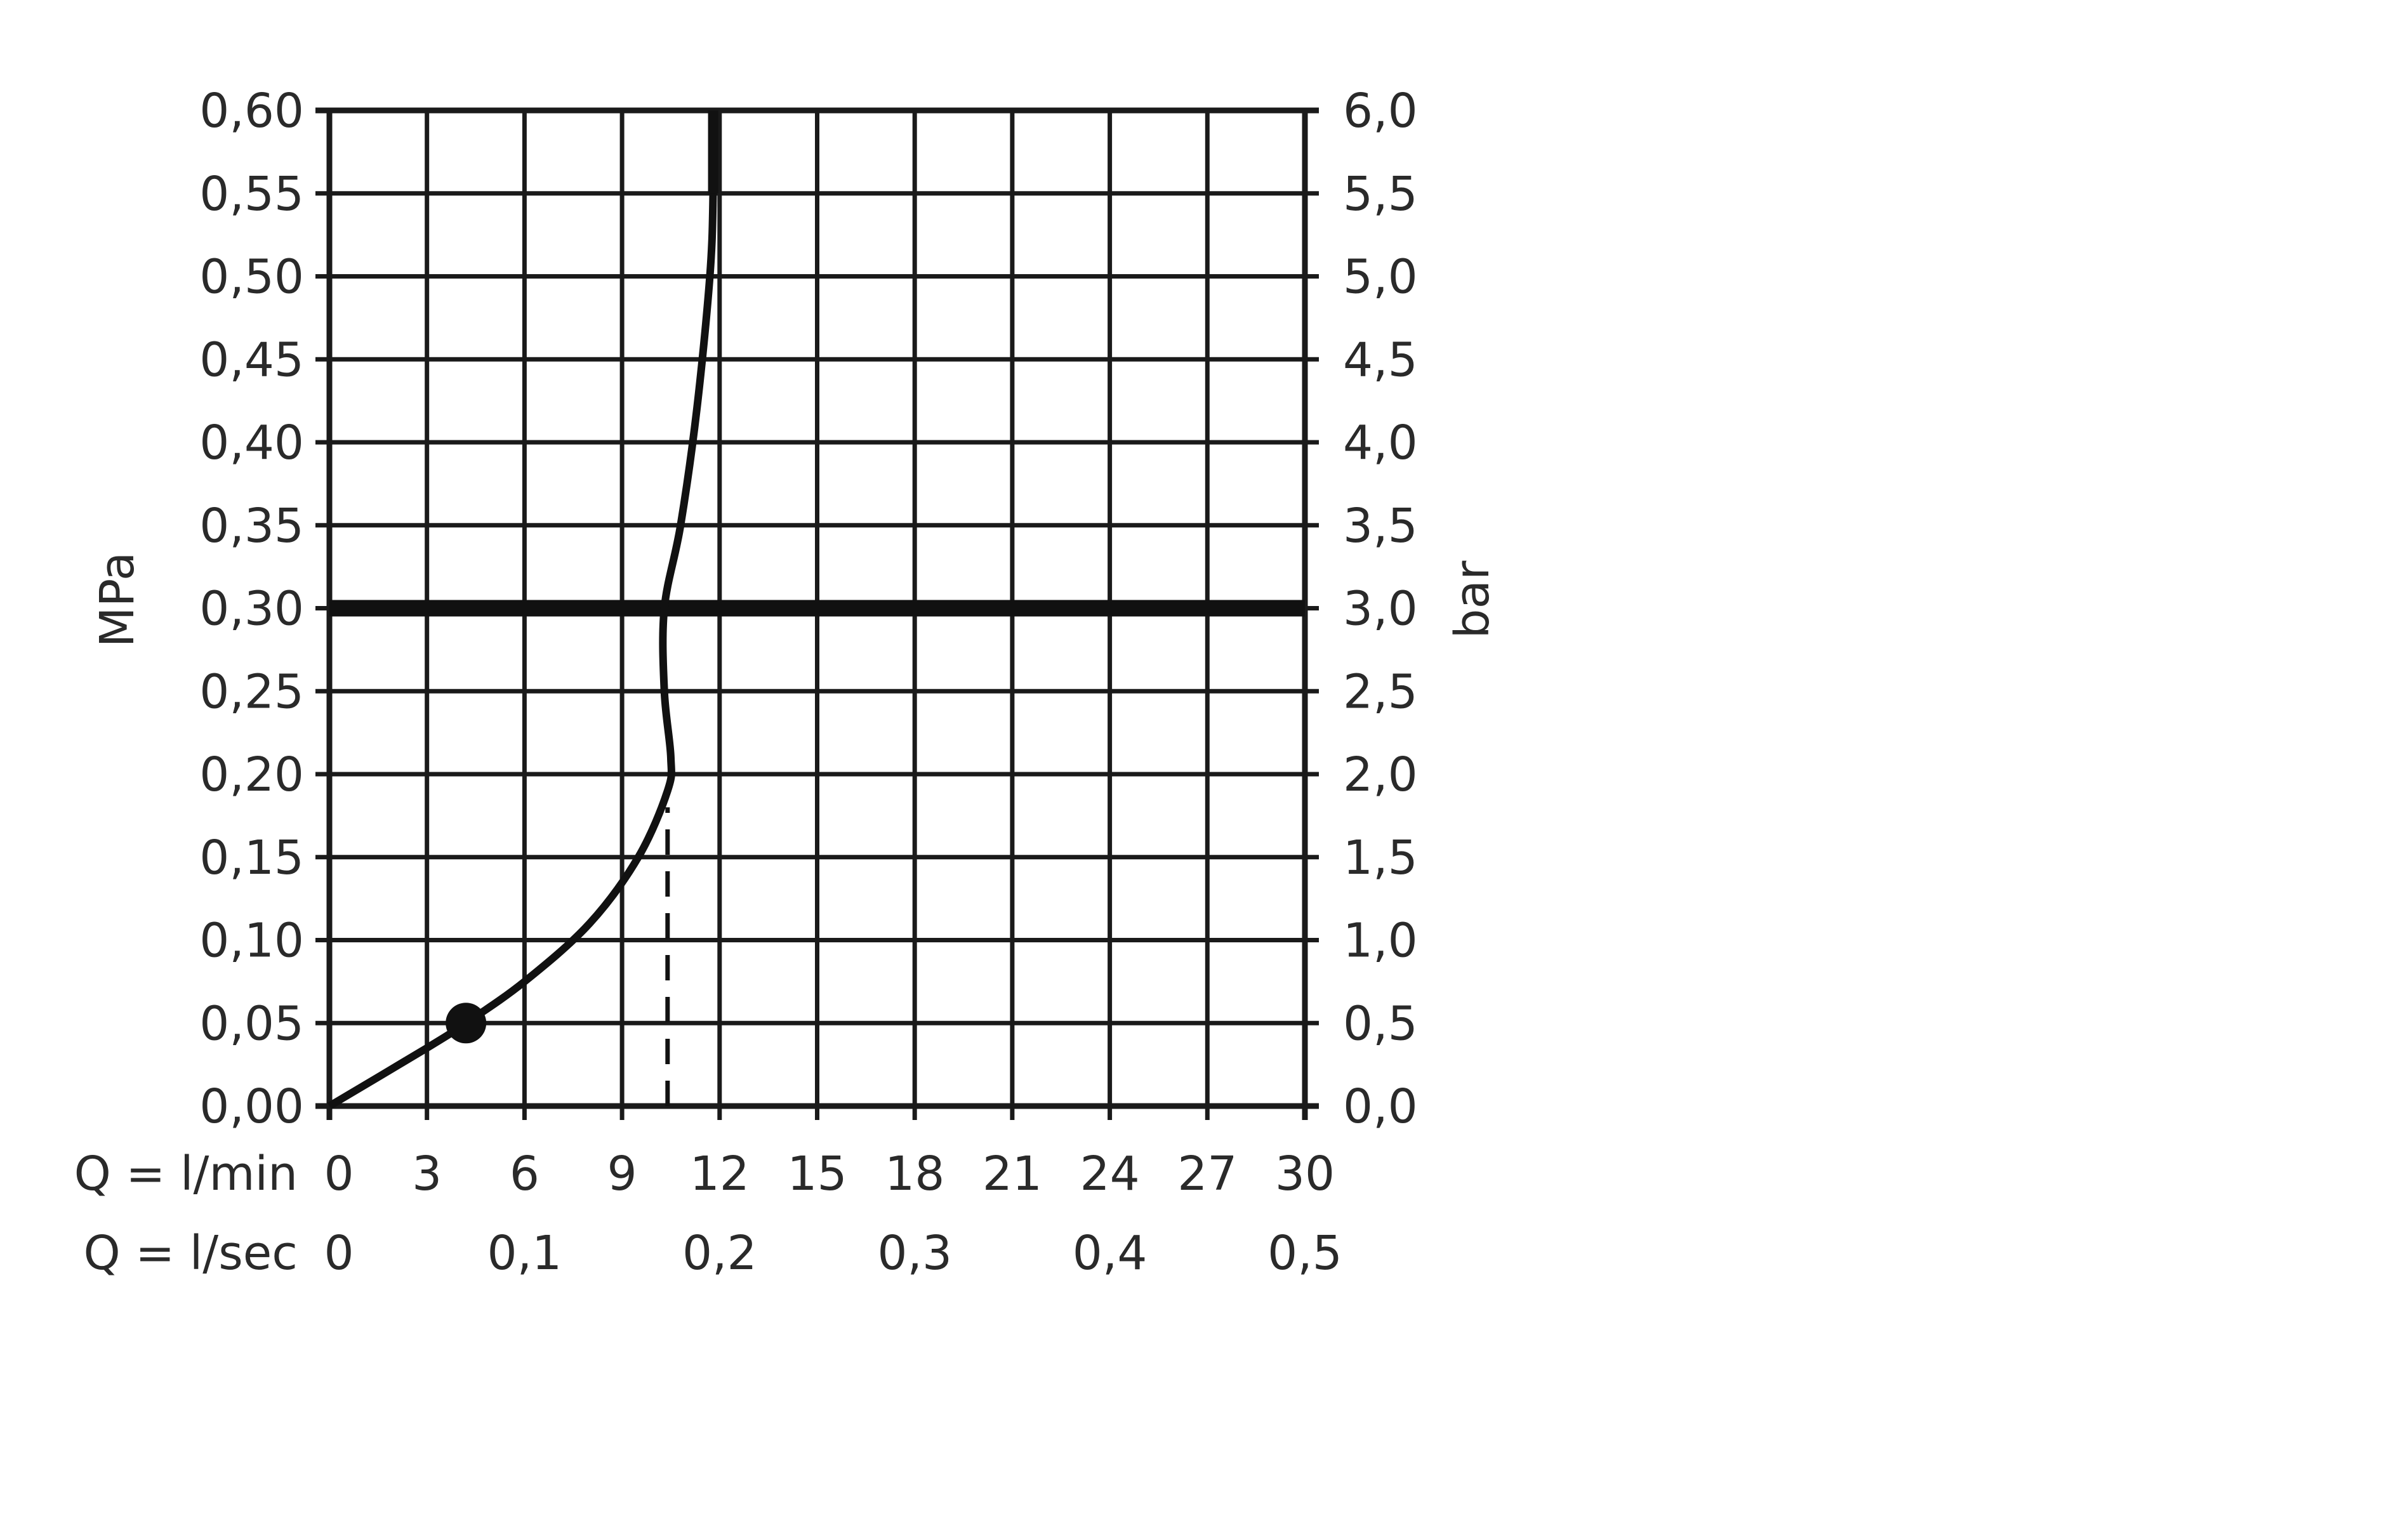 The image size is (2408, 1535). What do you see at coordinates (1207, 1174) in the screenshot?
I see `x-tick-label: 27` at bounding box center [1207, 1174].